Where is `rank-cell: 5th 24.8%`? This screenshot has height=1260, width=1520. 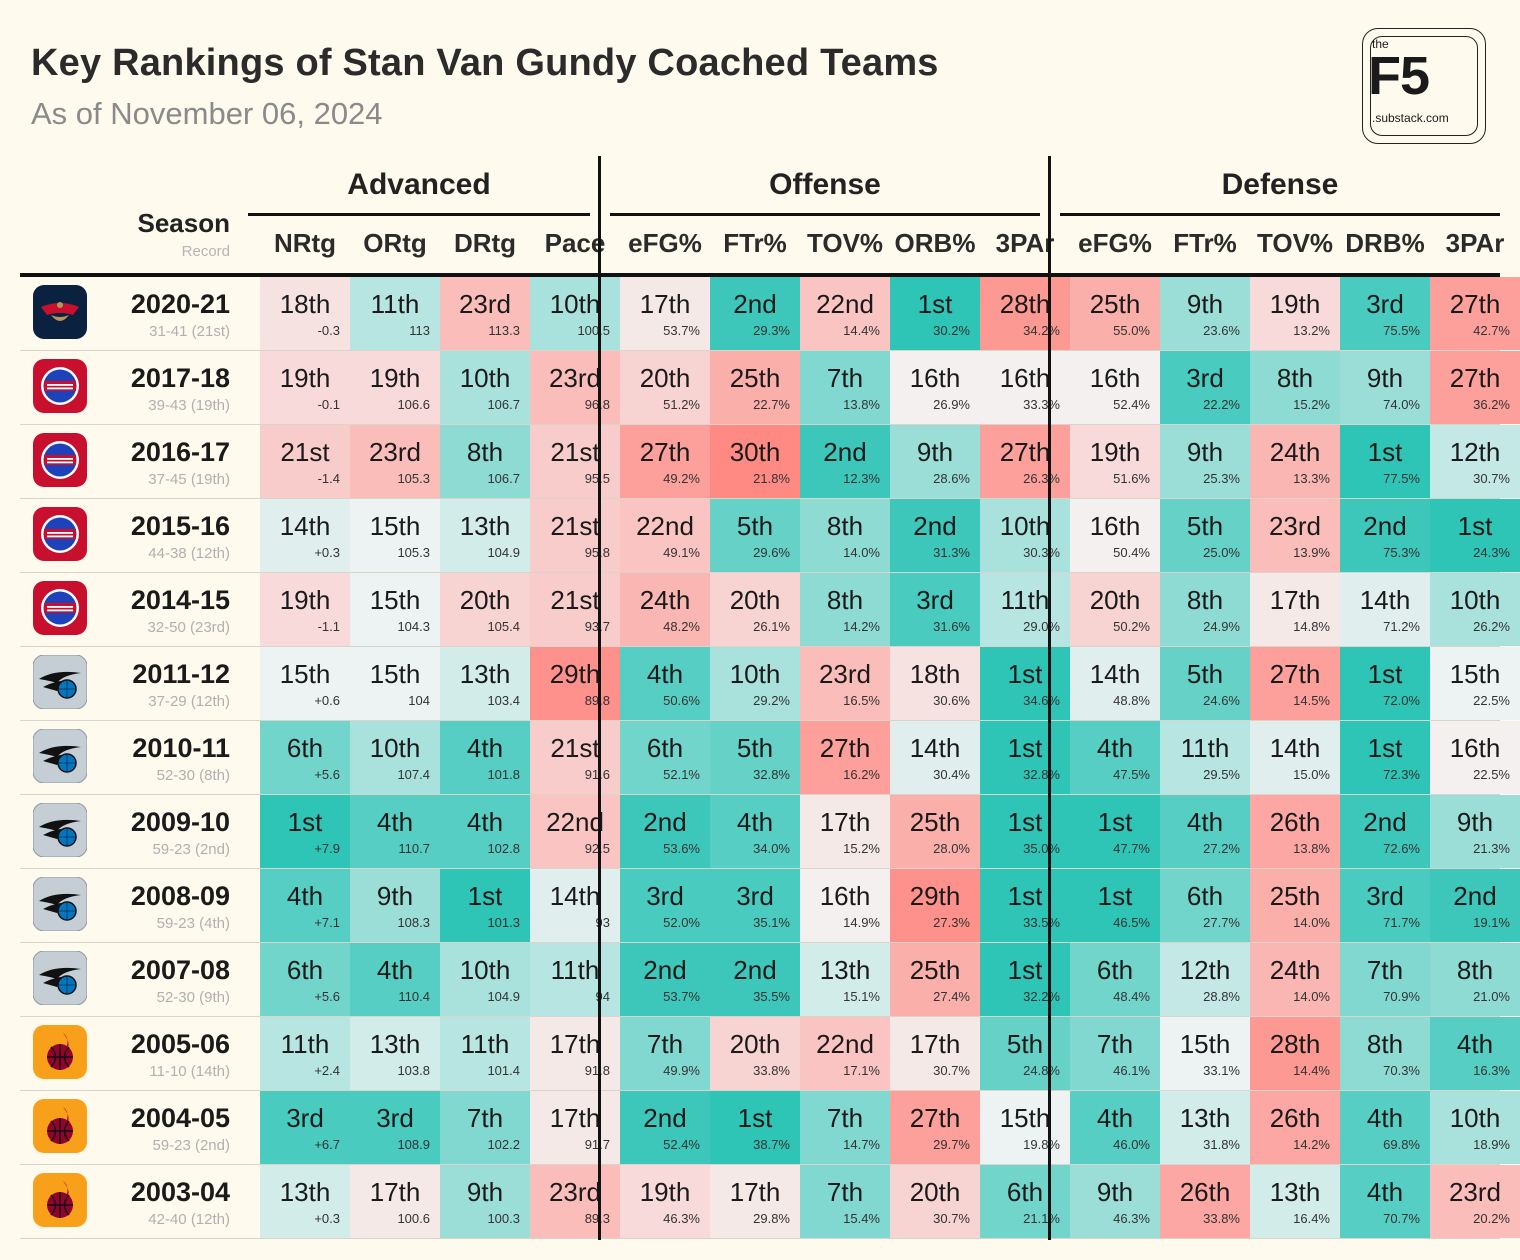
rank-cell: 5th 24.8% is located at coordinates (1025, 1053).